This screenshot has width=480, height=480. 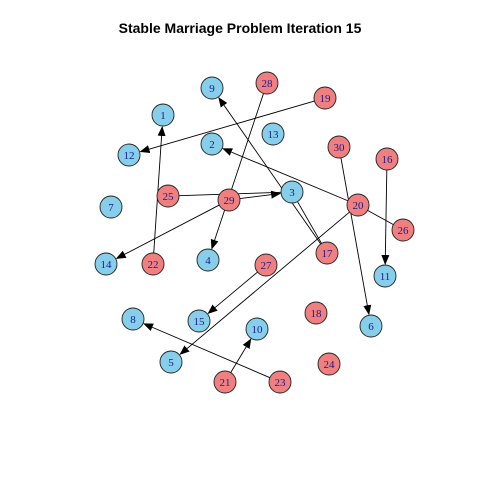 I want to click on node-10: 10, so click(x=257, y=329).